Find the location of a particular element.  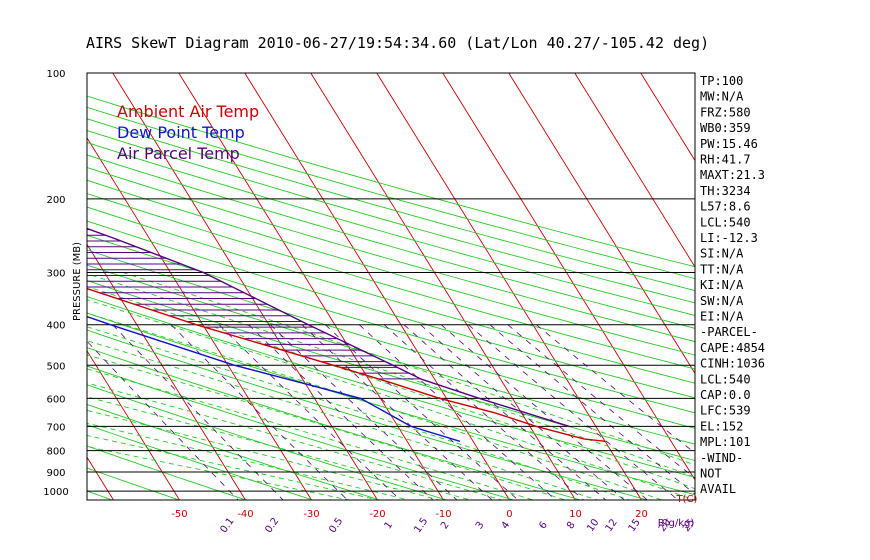

index-label: MPL:101 is located at coordinates (725, 442).